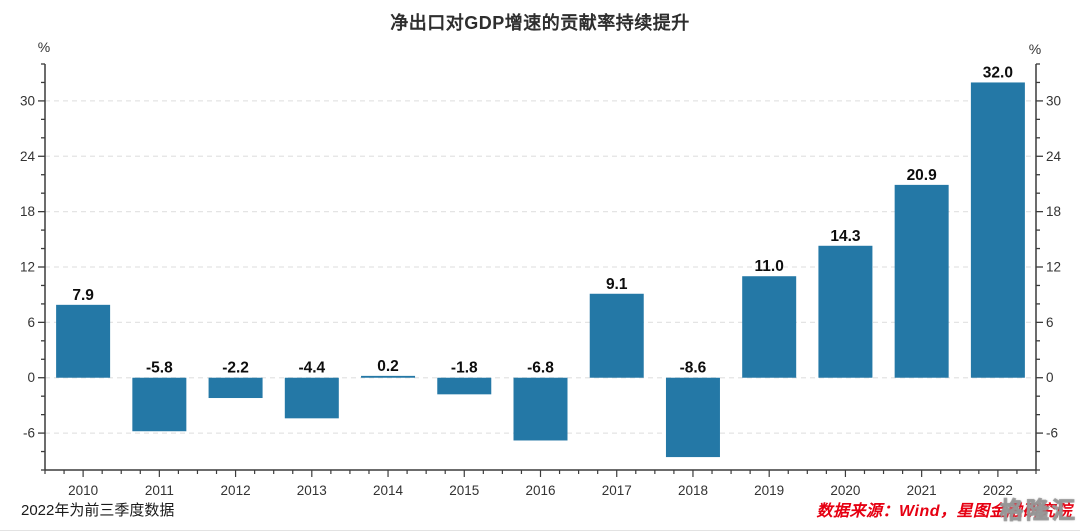 The width and height of the screenshot is (1080, 531). What do you see at coordinates (845, 490) in the screenshot?
I see `x-tick-label: 2020` at bounding box center [845, 490].